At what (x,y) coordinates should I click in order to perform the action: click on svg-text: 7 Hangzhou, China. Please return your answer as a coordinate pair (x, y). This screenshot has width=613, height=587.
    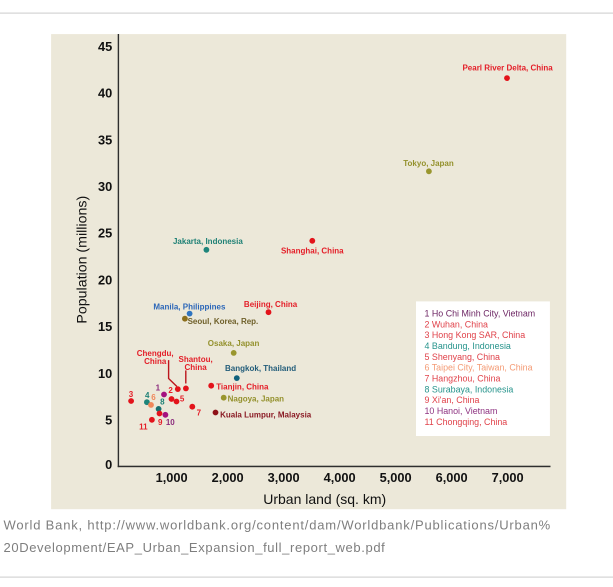
    Looking at the image, I should click on (463, 379).